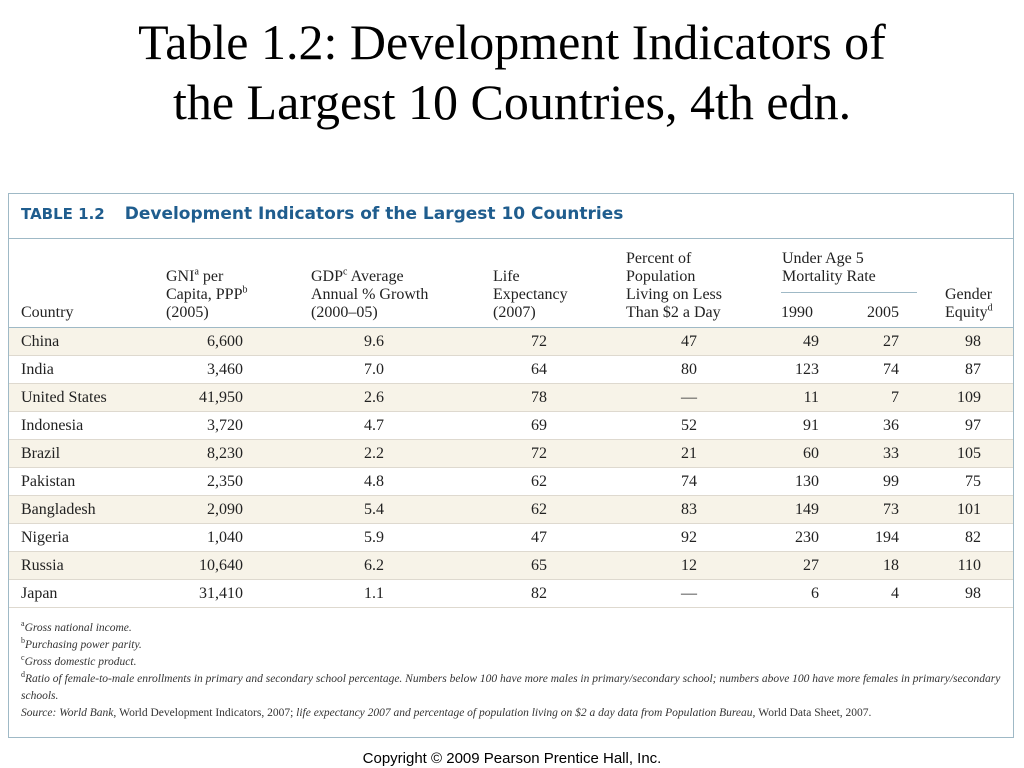 The width and height of the screenshot is (1024, 768). What do you see at coordinates (849, 292) in the screenshot?
I see `mortality-group-divider` at bounding box center [849, 292].